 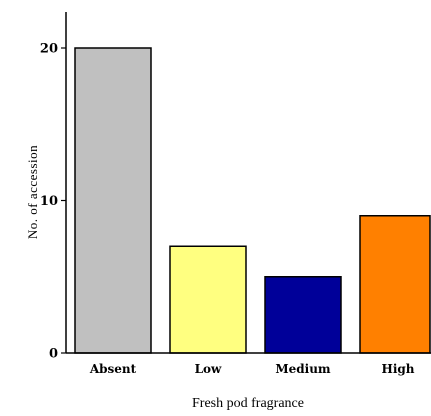 I want to click on bar-high, so click(x=395, y=284).